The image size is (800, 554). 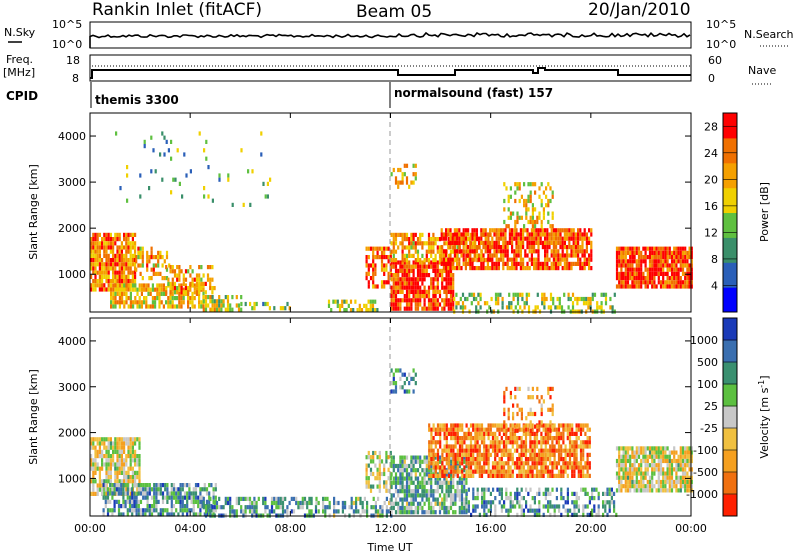 I want to click on heatmap-cell-b11, so click(x=579, y=299).